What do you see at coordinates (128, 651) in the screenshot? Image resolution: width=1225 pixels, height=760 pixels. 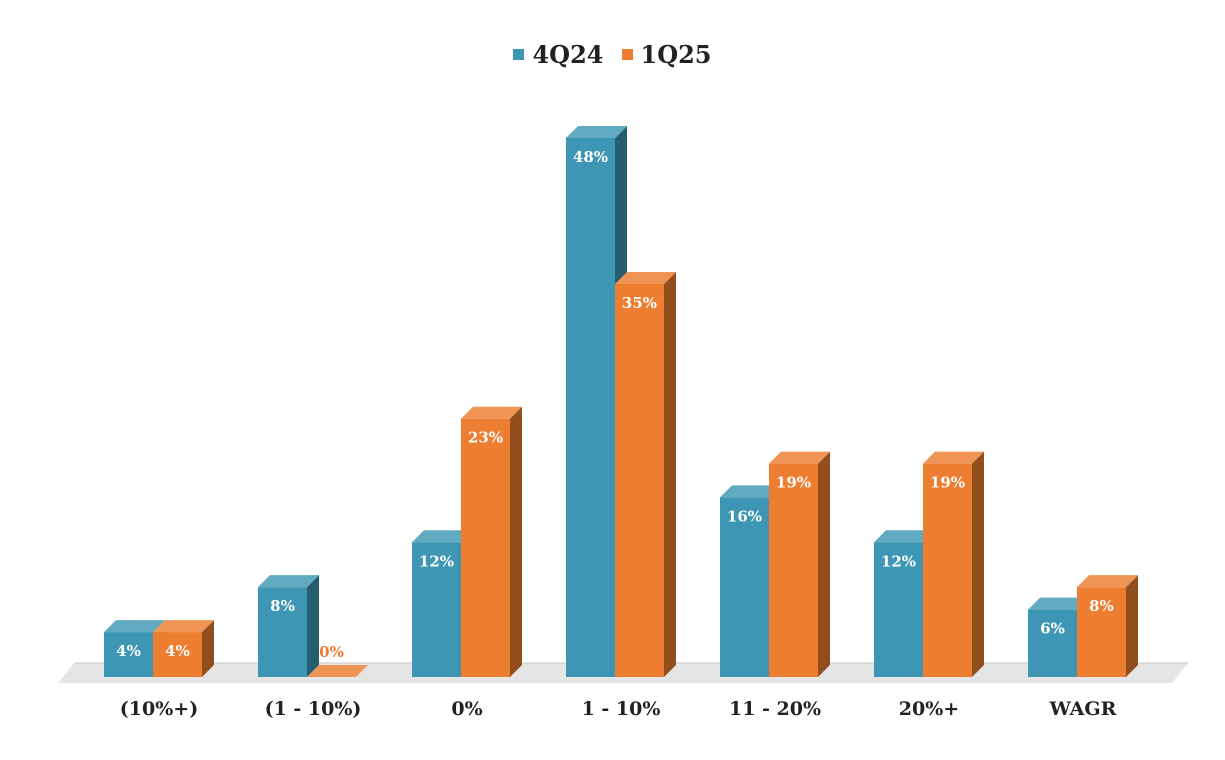 I see `data-label-4q24-0: 4%` at bounding box center [128, 651].